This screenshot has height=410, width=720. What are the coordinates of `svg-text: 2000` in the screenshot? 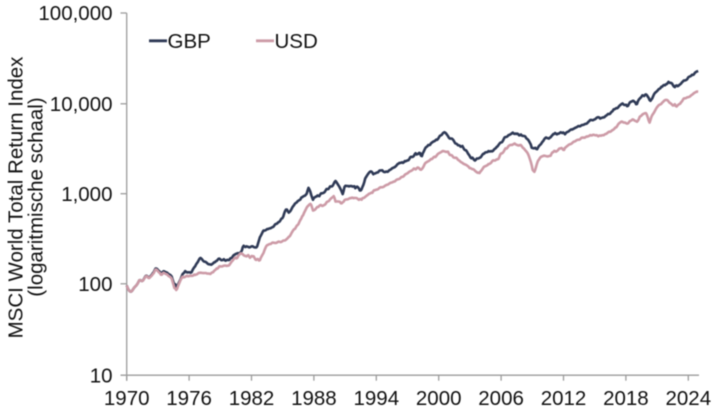 It's located at (439, 398).